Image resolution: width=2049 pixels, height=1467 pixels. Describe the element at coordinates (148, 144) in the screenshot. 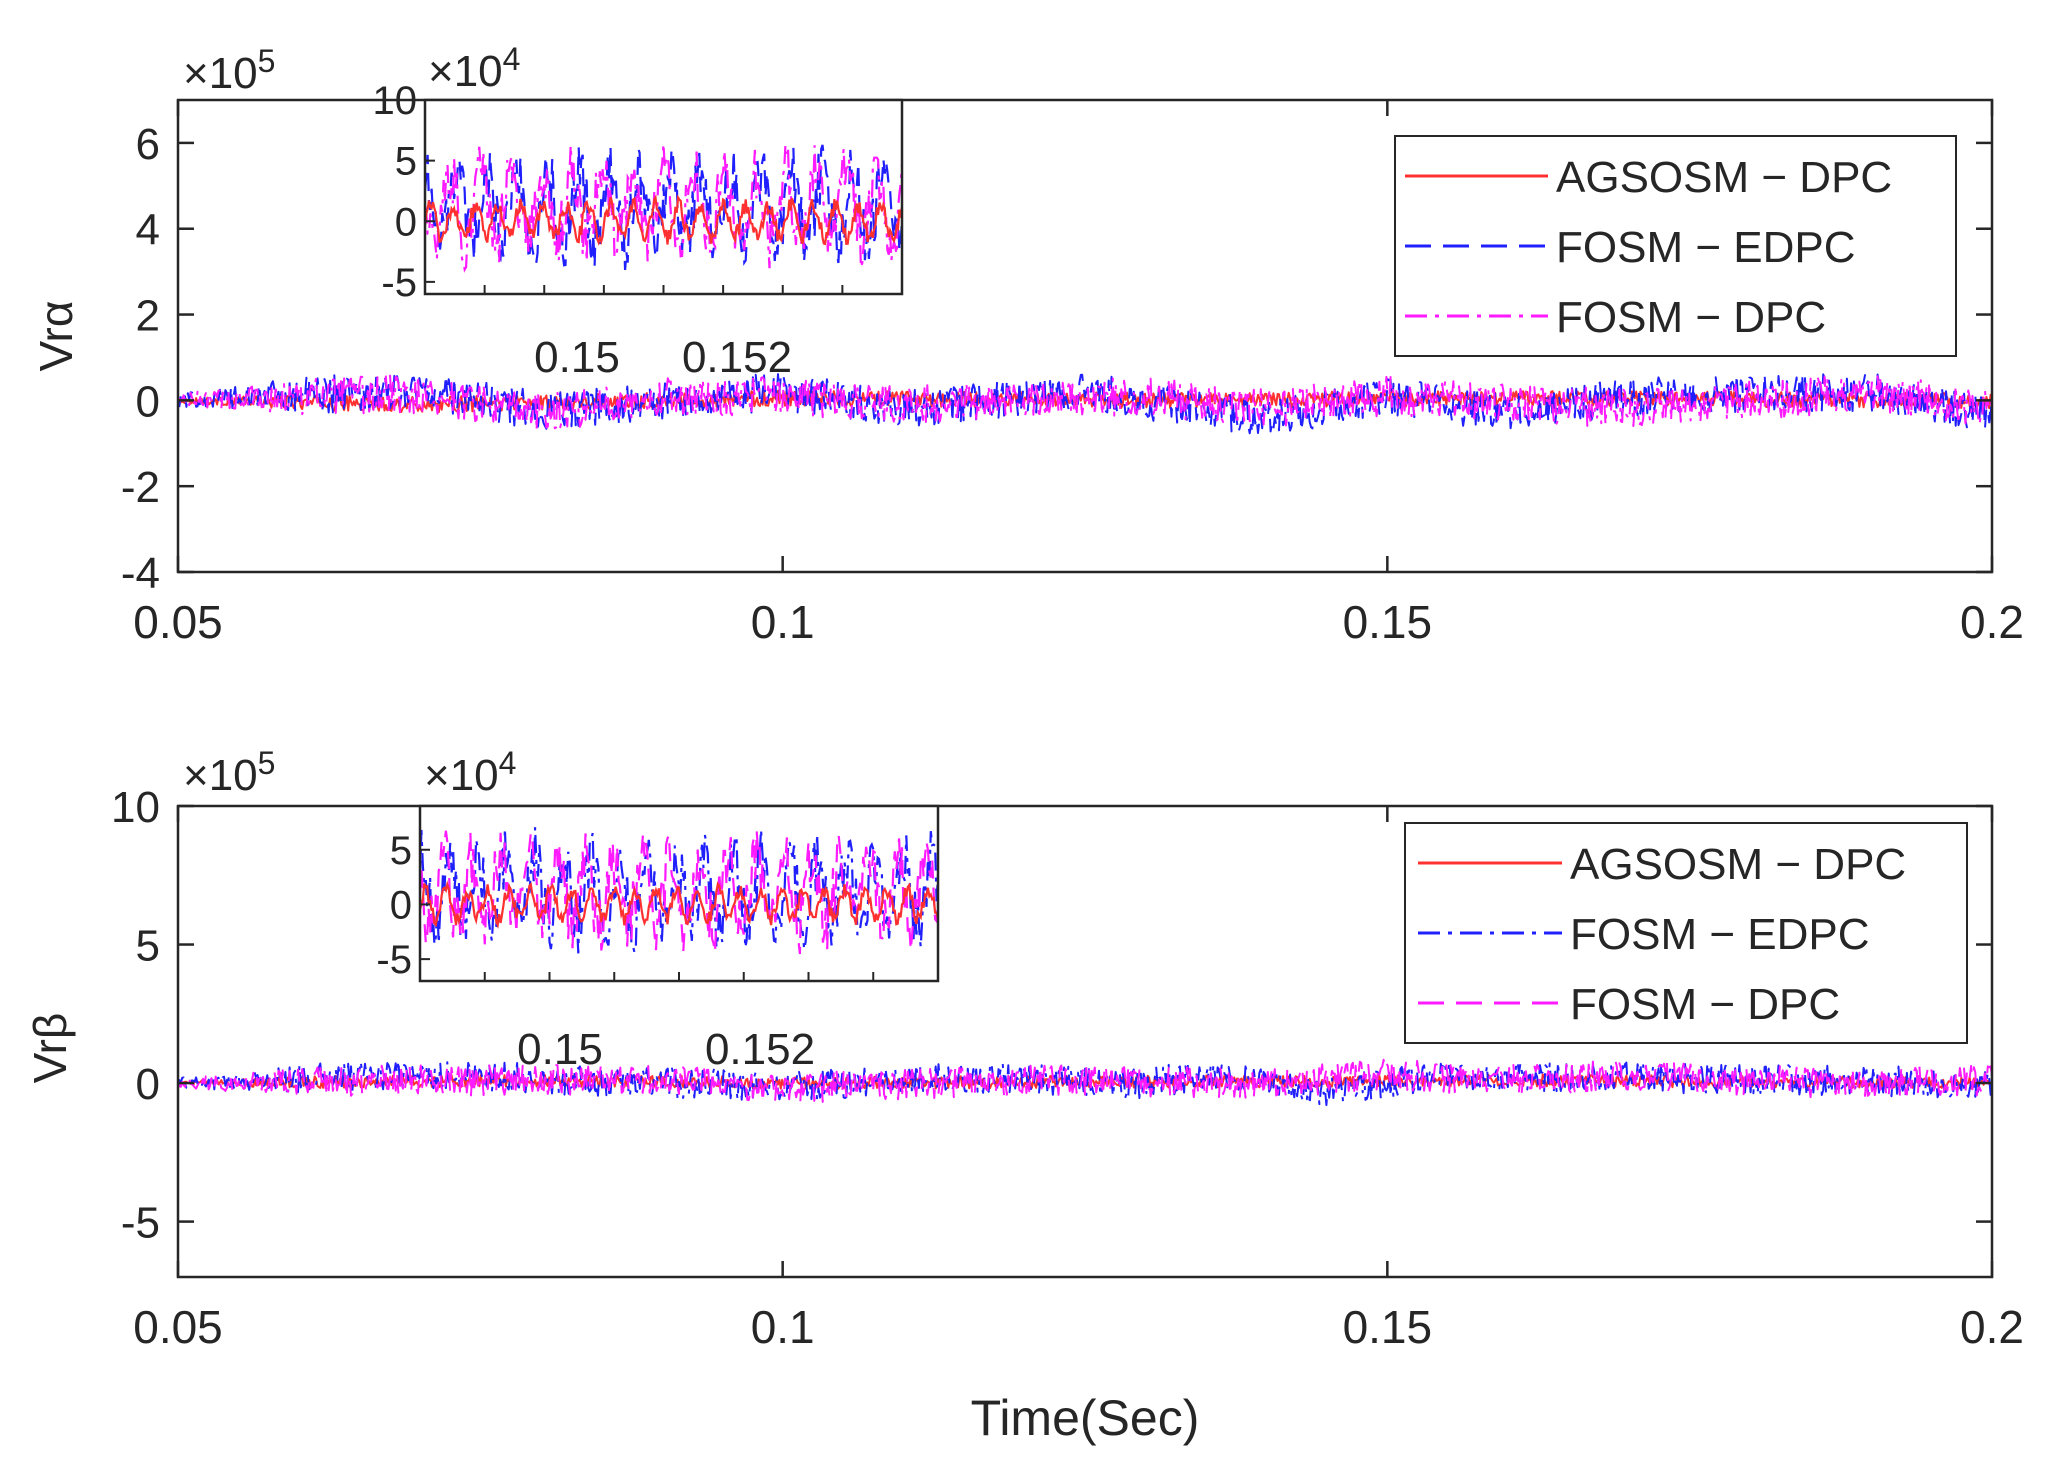

I see `y-tick-label: 6` at that location.